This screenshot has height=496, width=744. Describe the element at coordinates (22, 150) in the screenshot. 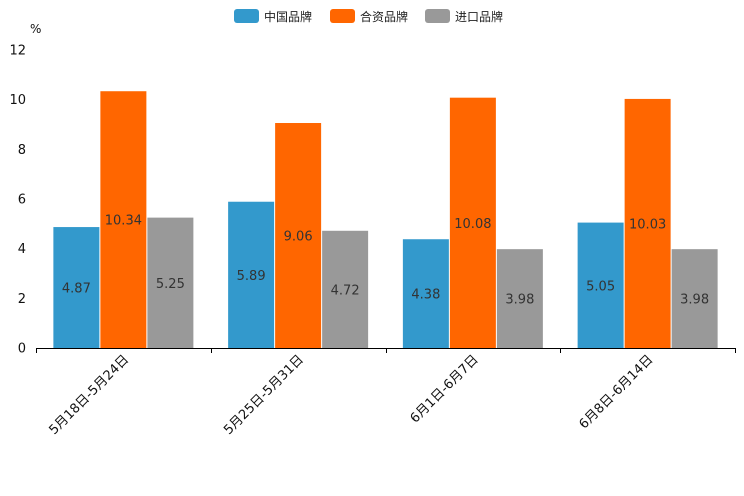

I see `y-tick-label: 8` at that location.